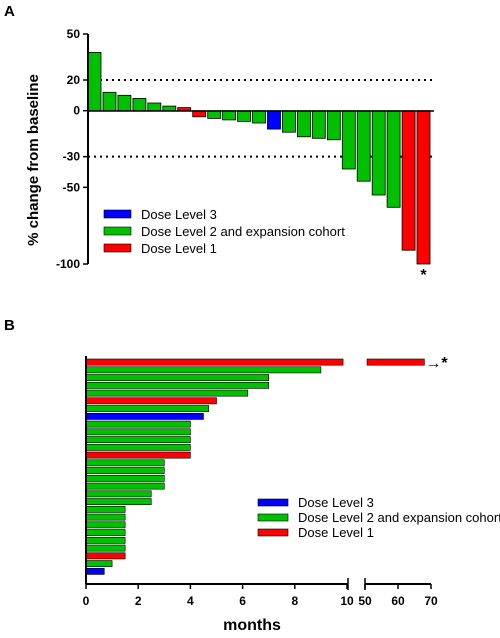  Describe the element at coordinates (365, 601) in the screenshot. I see `panel-b-x-tick-label: 50` at that location.